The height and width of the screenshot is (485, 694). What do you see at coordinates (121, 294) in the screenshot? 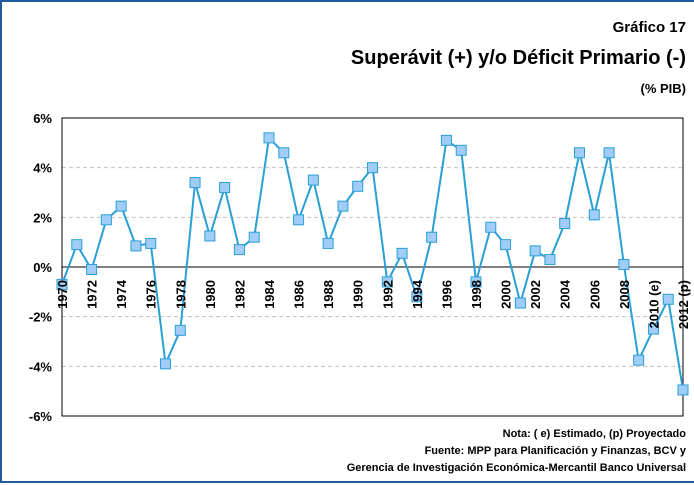
I see `x-tick-label: 1974` at bounding box center [121, 294].